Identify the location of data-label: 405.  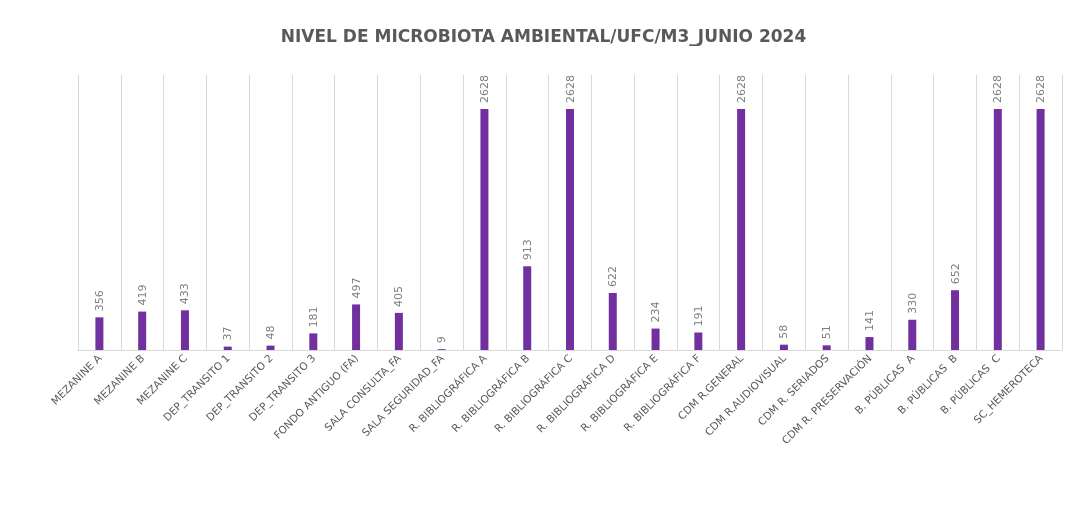
(399, 296).